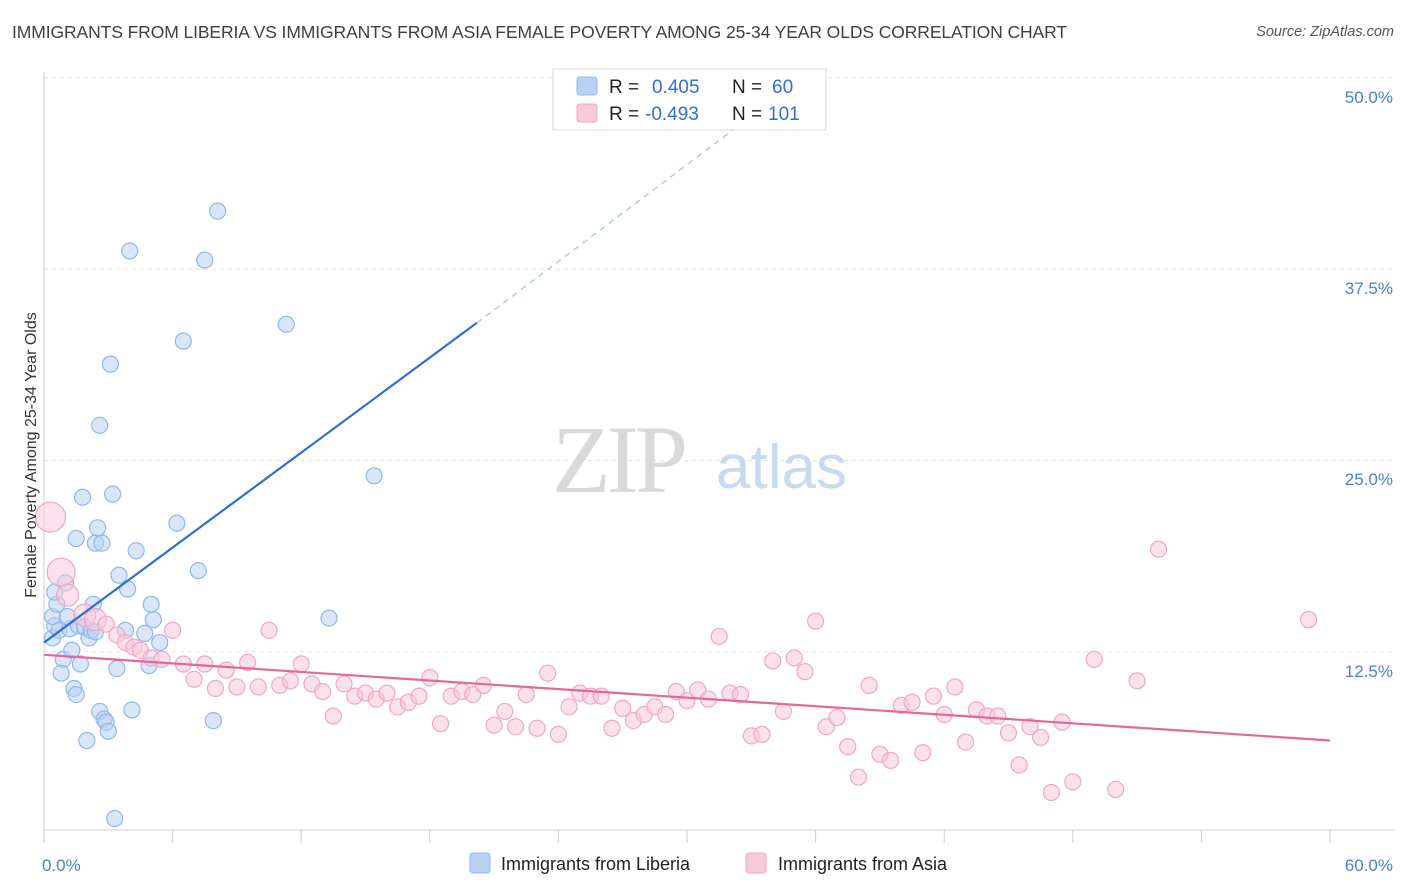 The width and height of the screenshot is (1406, 892). I want to click on stats-legend-box, so click(689, 99).